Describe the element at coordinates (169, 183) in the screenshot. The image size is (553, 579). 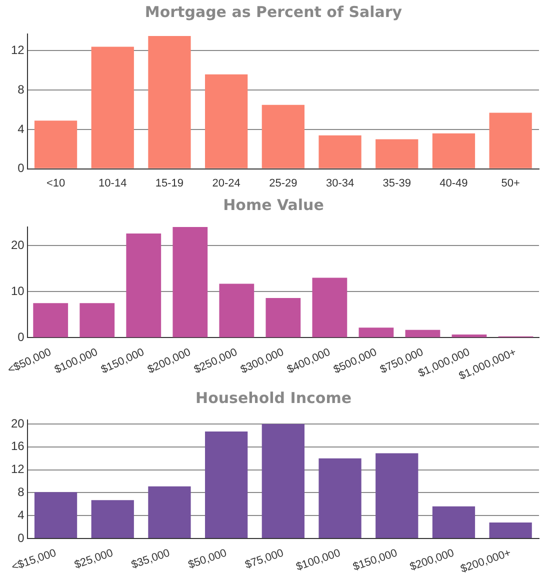
I see `x-tick-label: 15-19` at that location.